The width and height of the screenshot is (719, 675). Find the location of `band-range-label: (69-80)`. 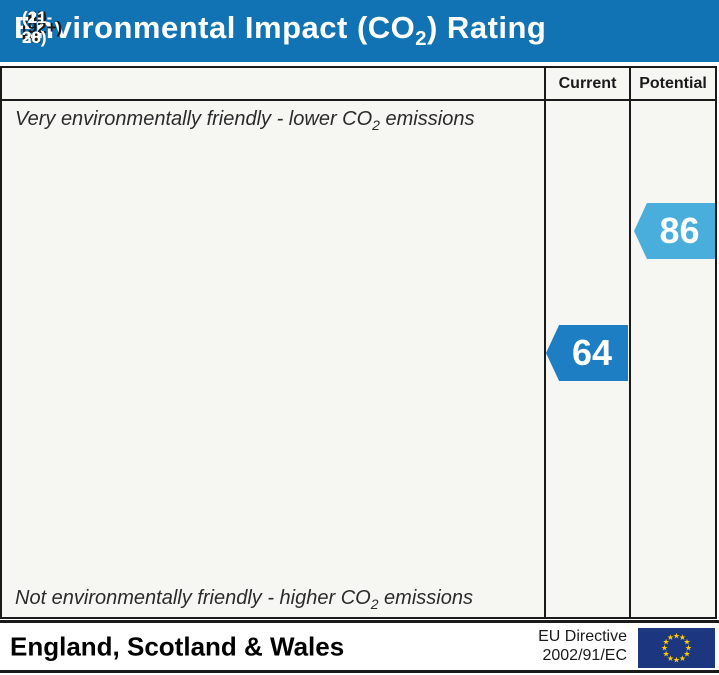

band-range-label: (69-80) is located at coordinates (37, 27).